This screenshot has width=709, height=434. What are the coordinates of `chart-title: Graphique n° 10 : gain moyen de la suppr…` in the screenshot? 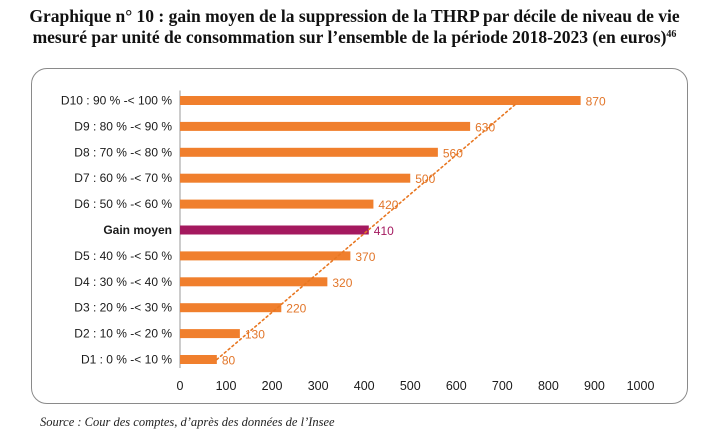 It's located at (354, 27).